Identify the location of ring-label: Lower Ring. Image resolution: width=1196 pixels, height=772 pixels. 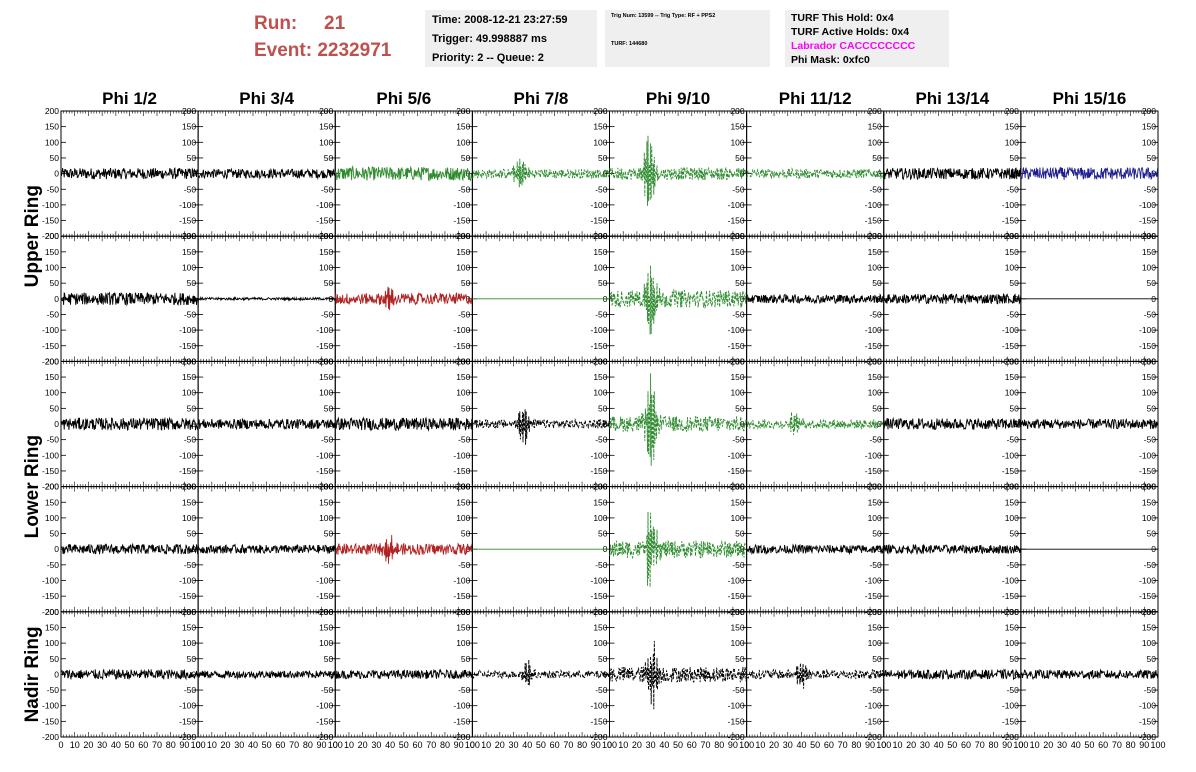
(32, 486).